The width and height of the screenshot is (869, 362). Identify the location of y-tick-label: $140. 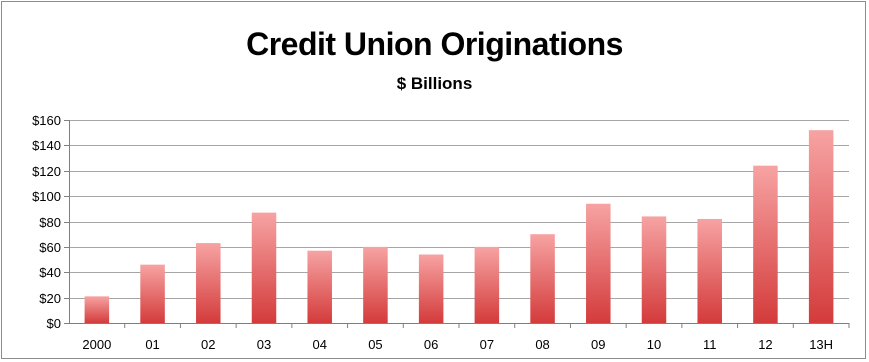
(46, 145).